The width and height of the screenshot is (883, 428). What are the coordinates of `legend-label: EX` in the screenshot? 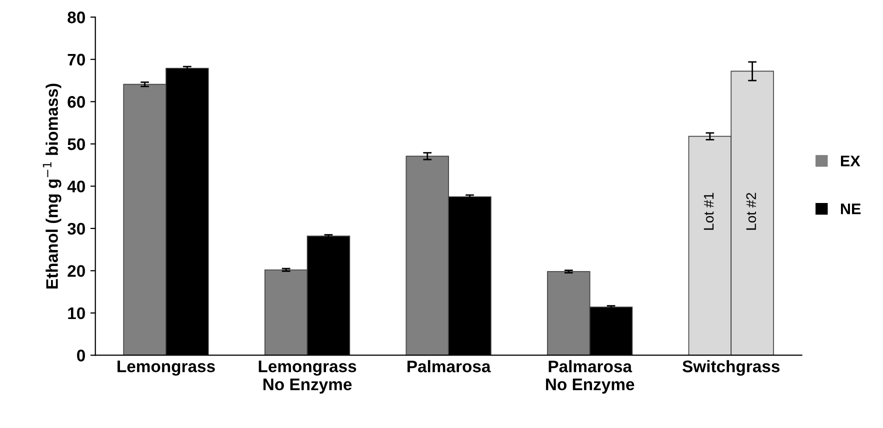 It's located at (850, 161).